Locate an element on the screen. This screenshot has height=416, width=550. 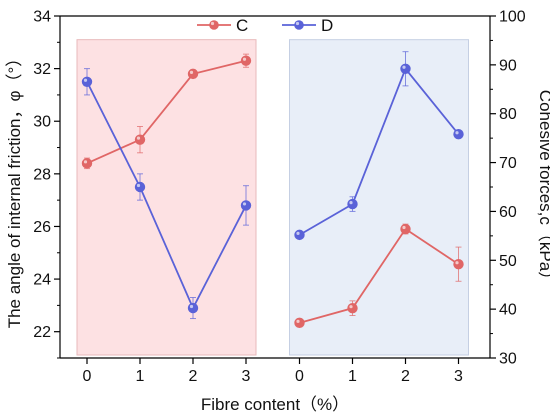
legend-D-label: D is located at coordinates (327, 25).